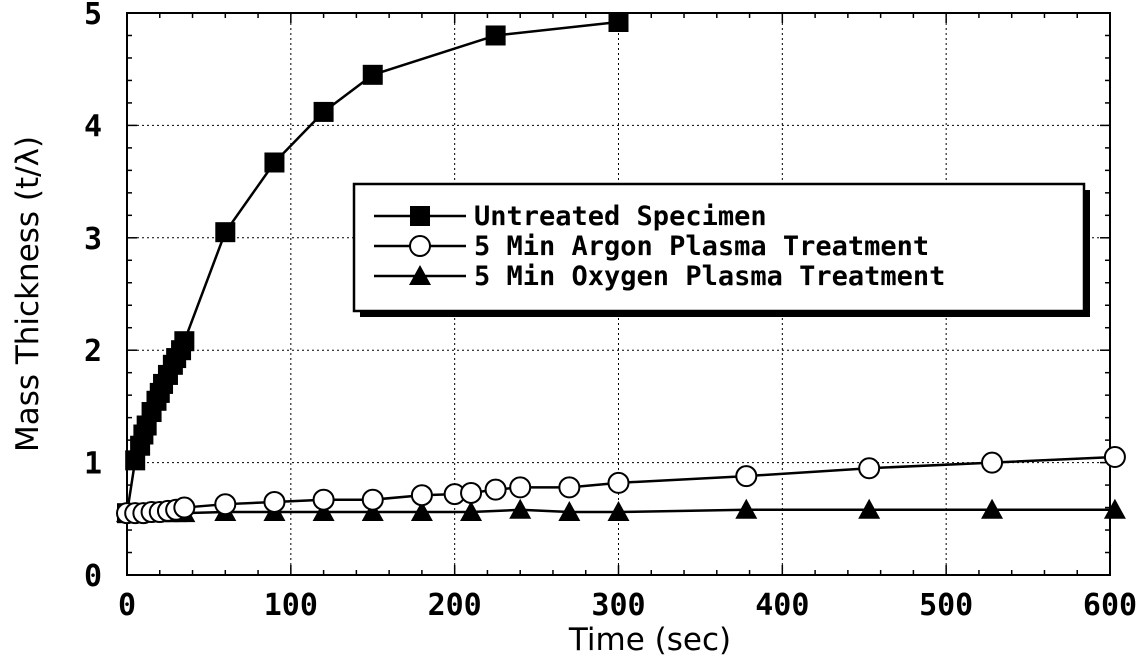 Image resolution: width=1141 pixels, height=656 pixels. What do you see at coordinates (649, 639) in the screenshot?
I see `x-axis-title: Time (sec)` at bounding box center [649, 639].